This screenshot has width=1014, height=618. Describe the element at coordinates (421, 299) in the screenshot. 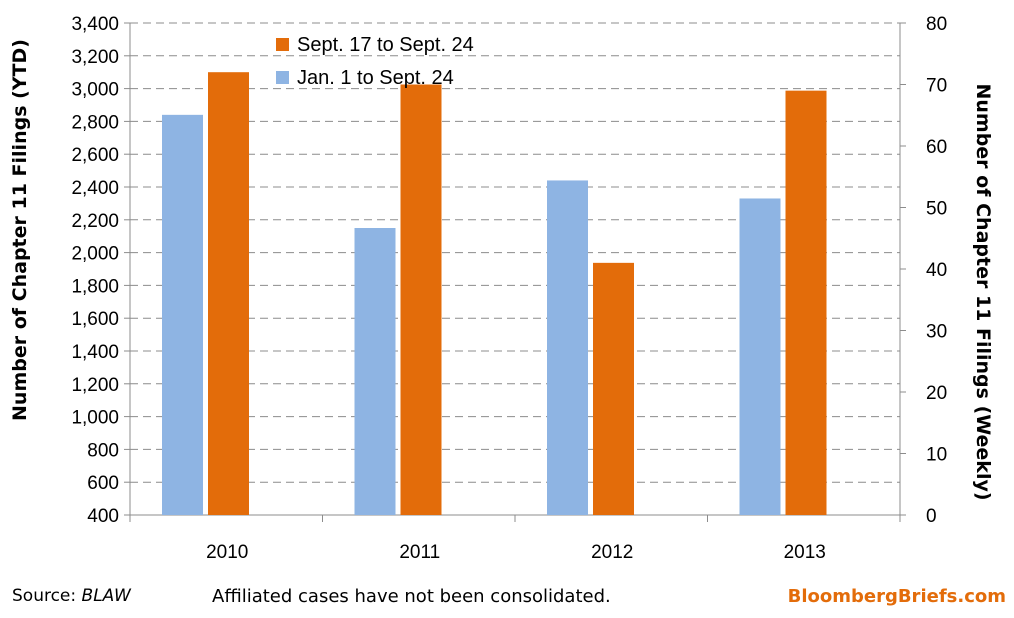

I see `bar-weekly-2011` at that location.